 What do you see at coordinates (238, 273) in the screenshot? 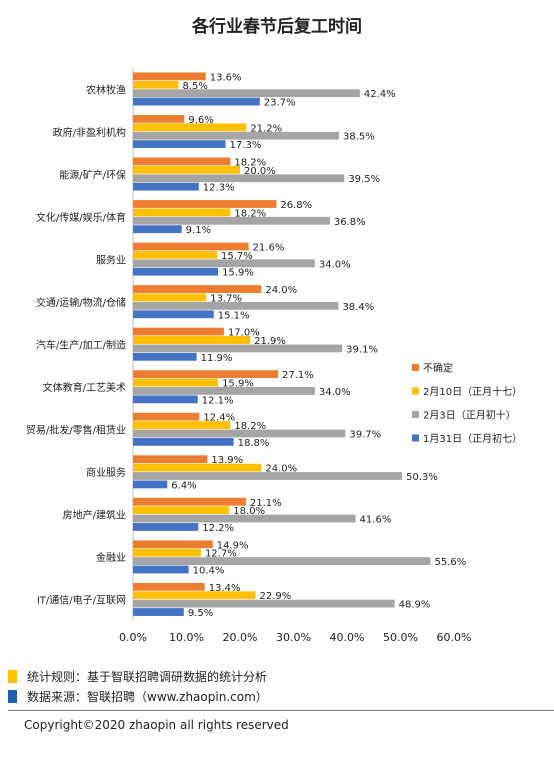
I see `data-label: 15.9%` at bounding box center [238, 273].